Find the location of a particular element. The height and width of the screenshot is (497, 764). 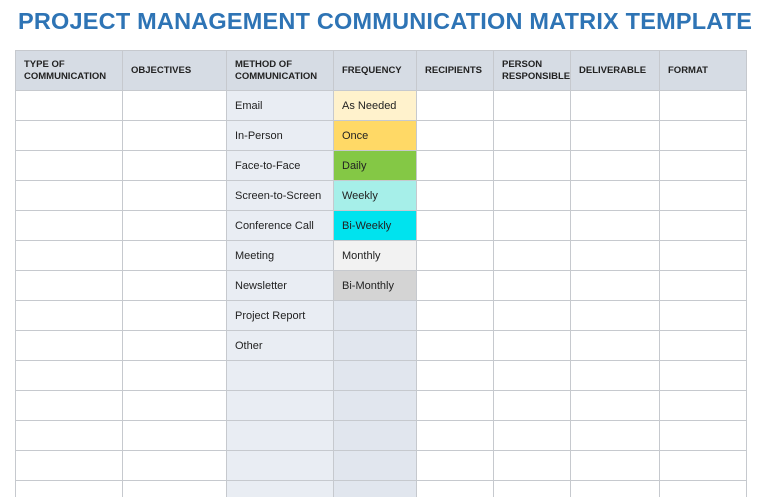

table-row: Project Report is located at coordinates (381, 315).